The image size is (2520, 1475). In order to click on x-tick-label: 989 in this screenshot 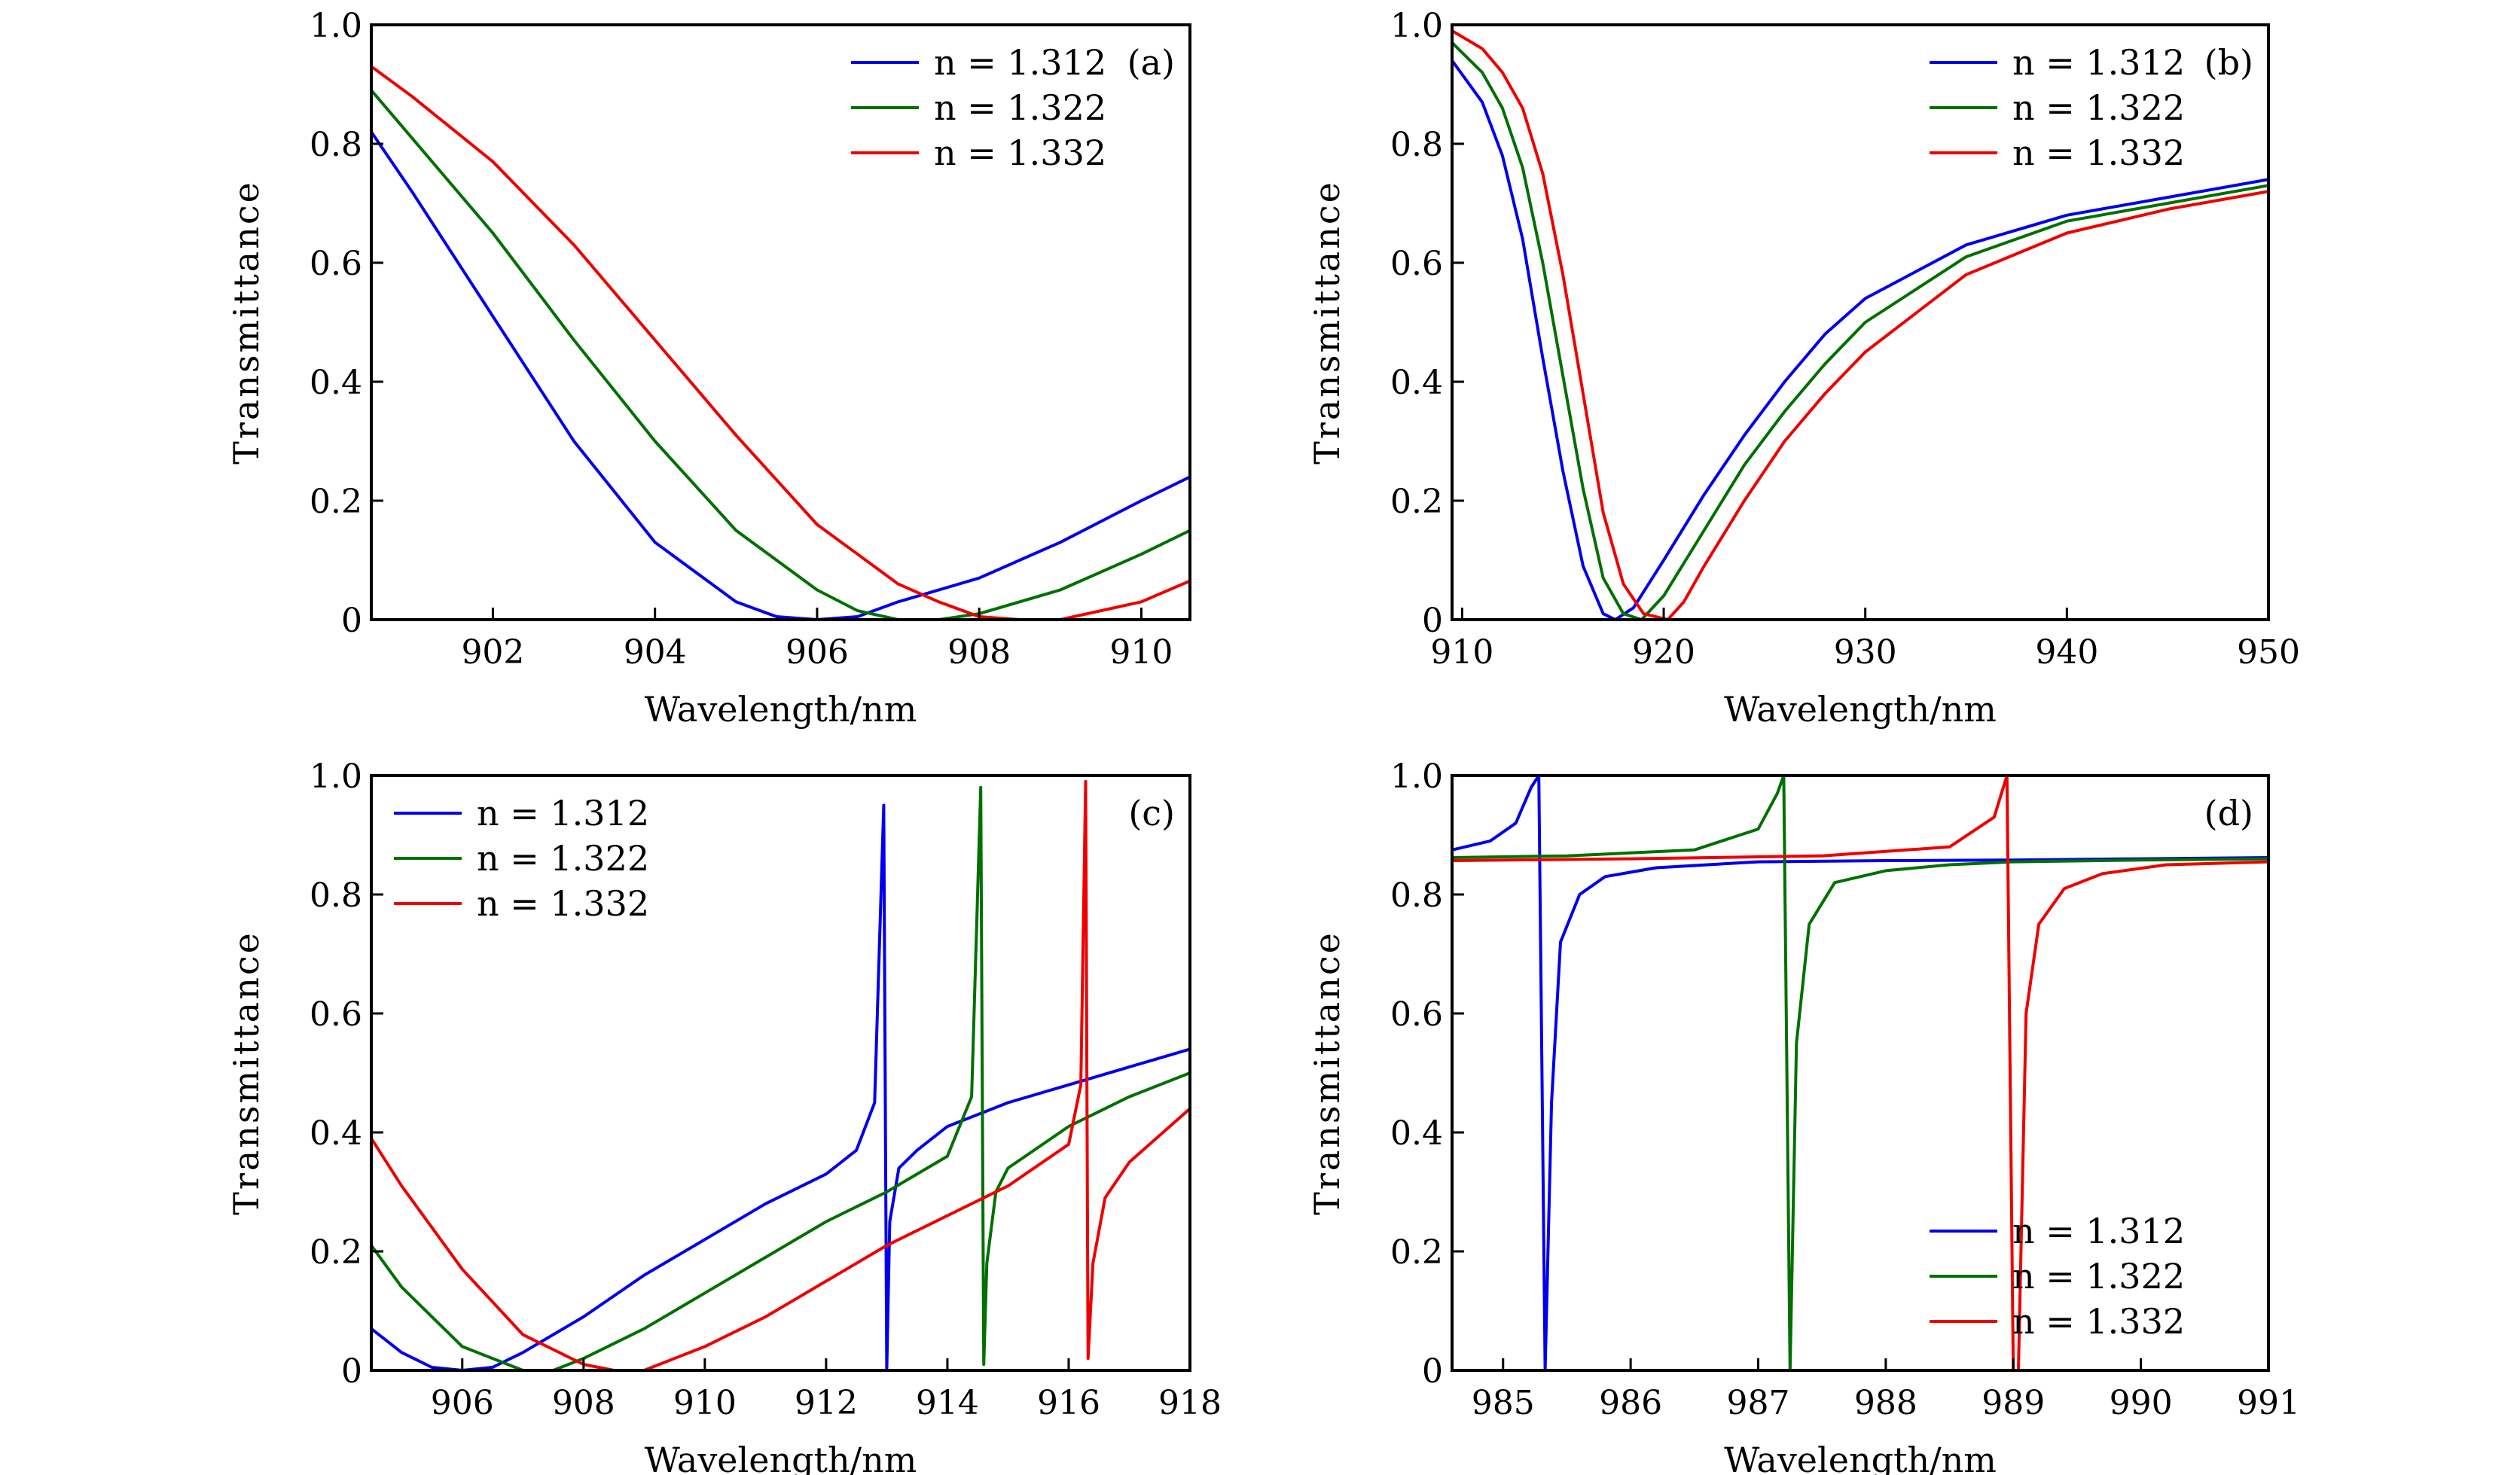, I will do `click(2013, 1403)`.